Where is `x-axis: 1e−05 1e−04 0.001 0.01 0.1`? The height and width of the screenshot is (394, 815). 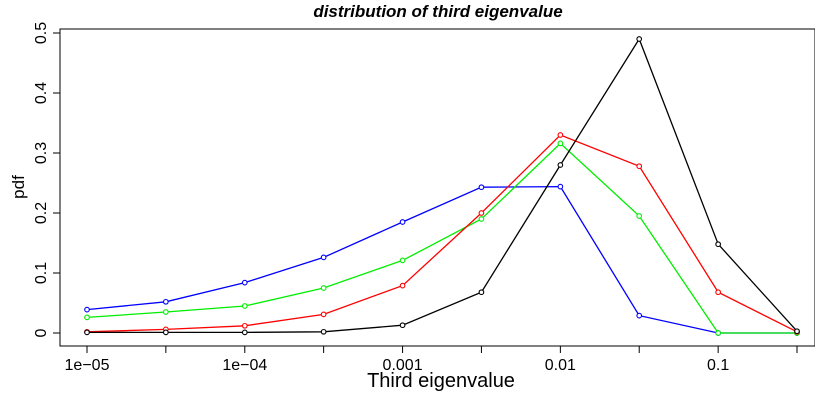
x-axis: 1e−05 1e−04 0.001 0.01 0.1 is located at coordinates (431, 359).